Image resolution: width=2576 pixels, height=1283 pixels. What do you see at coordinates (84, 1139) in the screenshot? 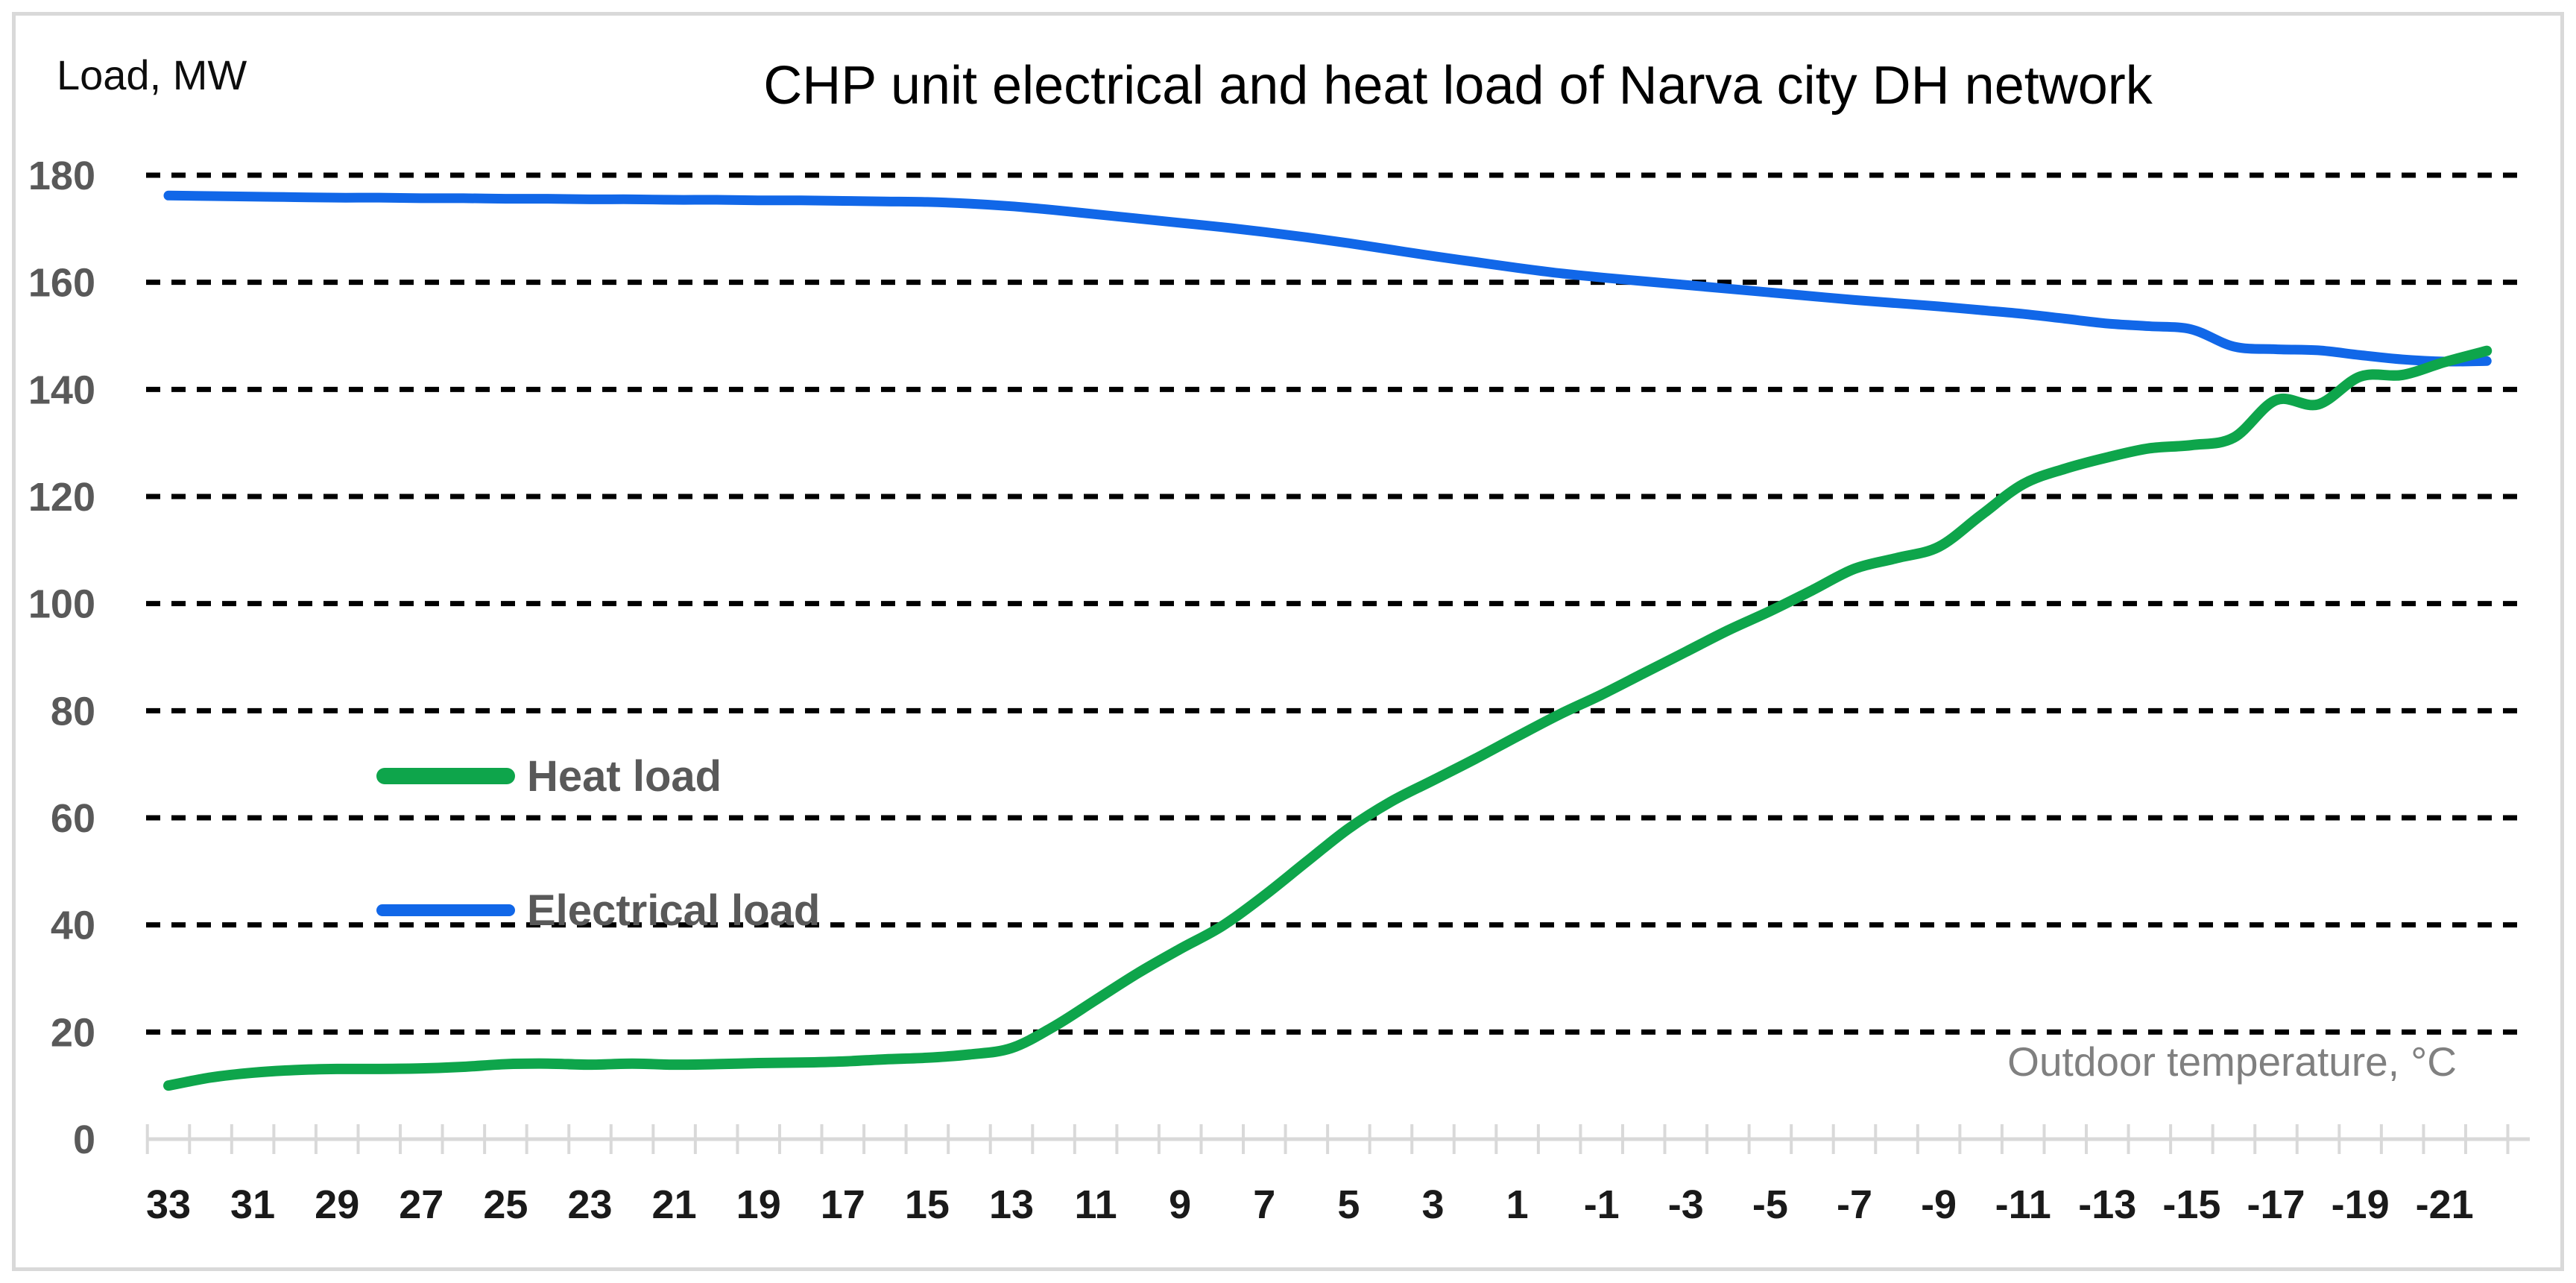
I see `y-tick-label: 0` at bounding box center [84, 1139].